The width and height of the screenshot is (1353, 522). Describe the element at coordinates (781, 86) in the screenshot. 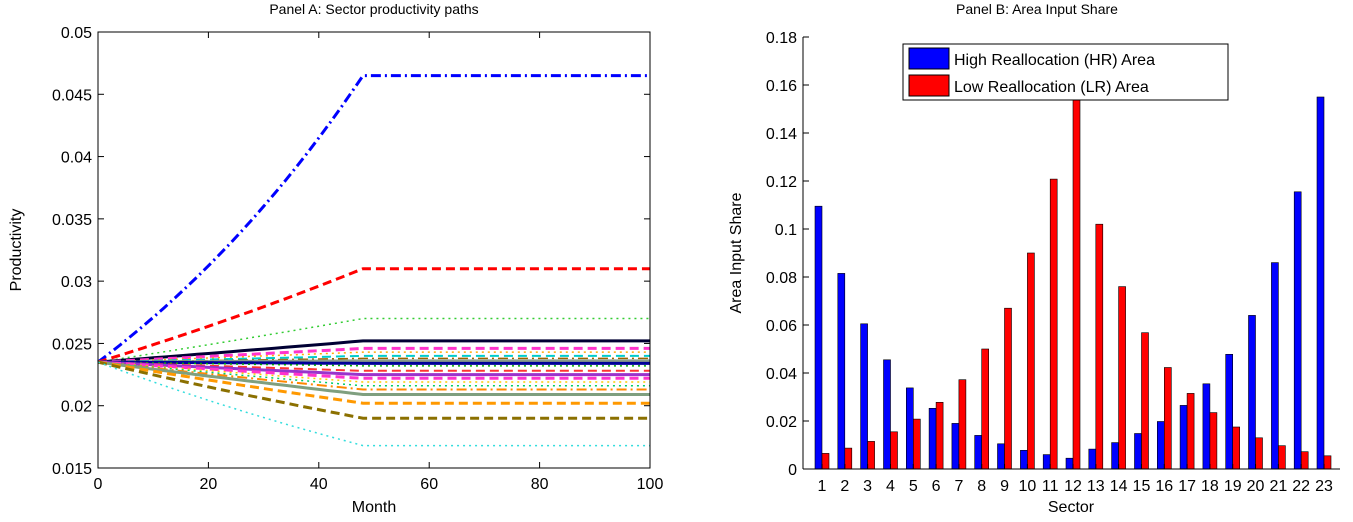

I see `panel-b-ytick-label: 0.16` at that location.